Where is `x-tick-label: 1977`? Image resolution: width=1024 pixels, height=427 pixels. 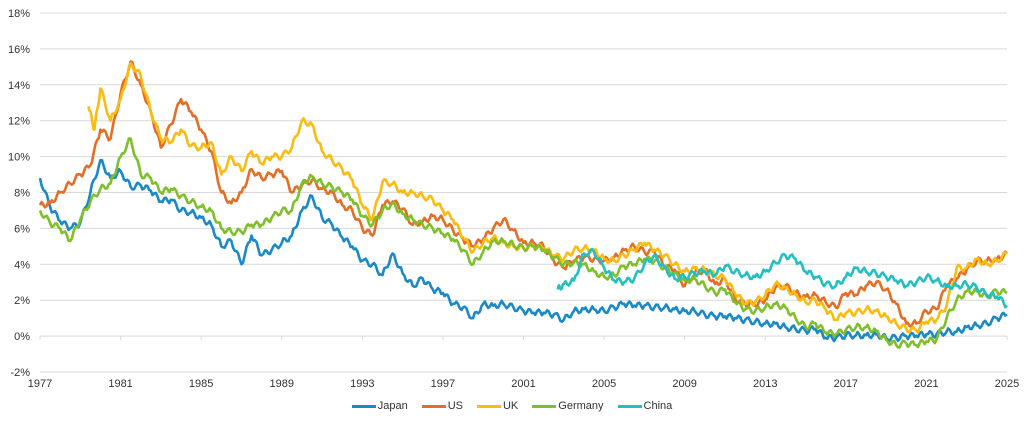 x-tick-label: 1977 is located at coordinates (40, 384).